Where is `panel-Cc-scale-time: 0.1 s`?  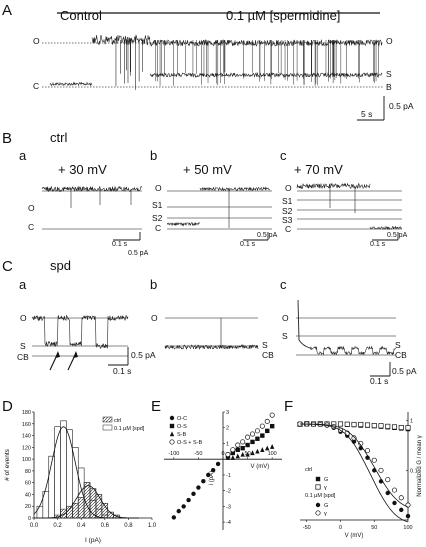 panel-Cc-scale-time: 0.1 s is located at coordinates (379, 381).